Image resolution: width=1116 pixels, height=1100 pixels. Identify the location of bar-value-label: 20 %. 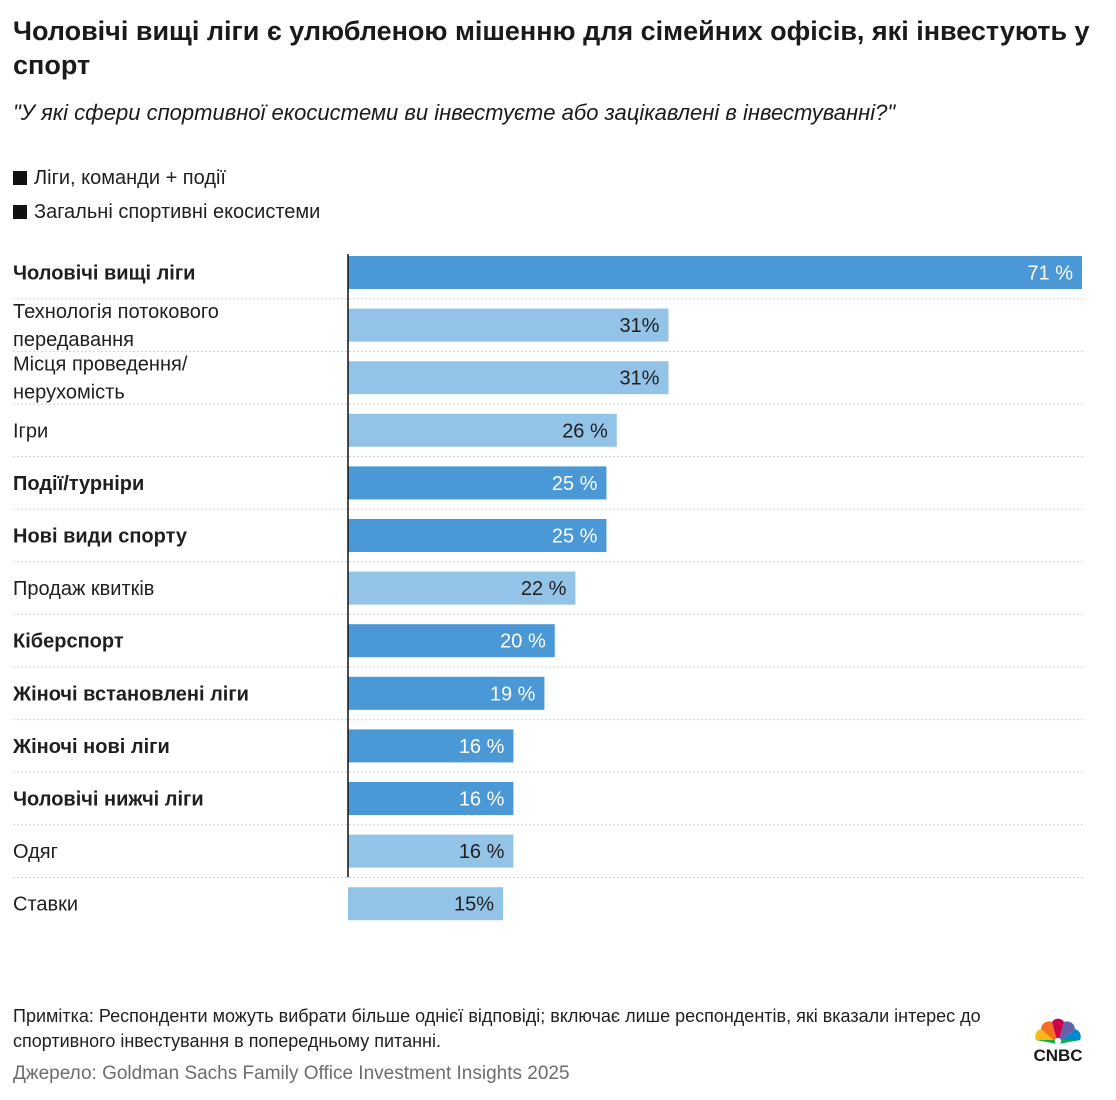
(523, 642).